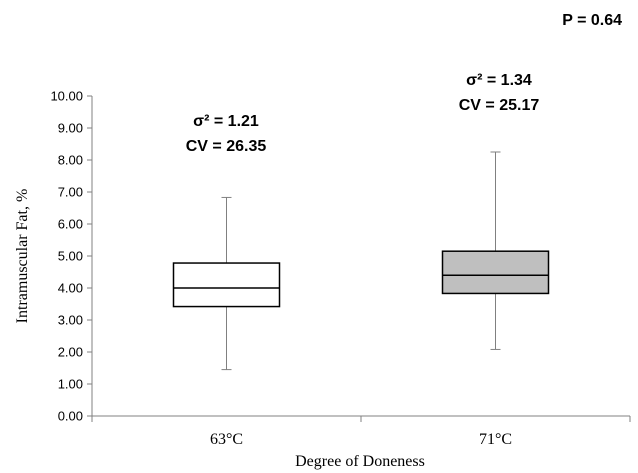 The image size is (638, 473). What do you see at coordinates (361, 439) in the screenshot?
I see `x-axis-labels: 63°C 71°C` at bounding box center [361, 439].